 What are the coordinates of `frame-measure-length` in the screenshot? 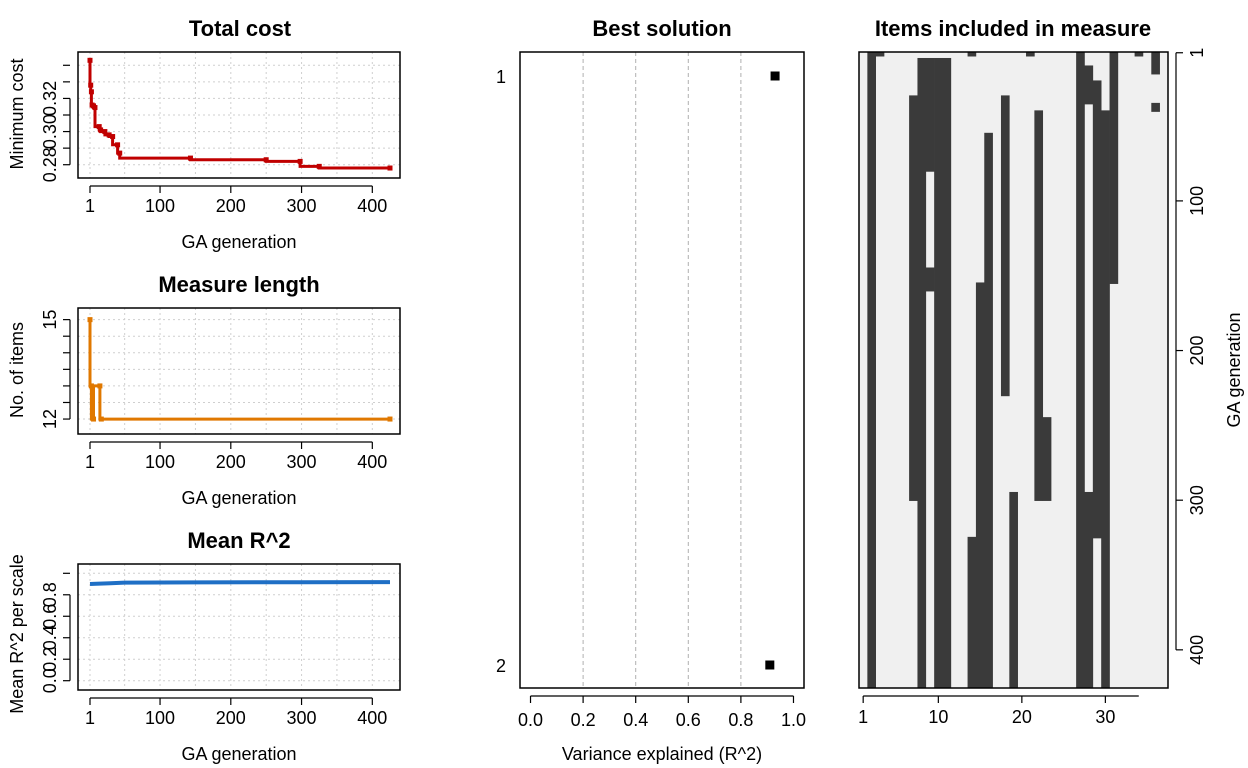 It's located at (239, 371).